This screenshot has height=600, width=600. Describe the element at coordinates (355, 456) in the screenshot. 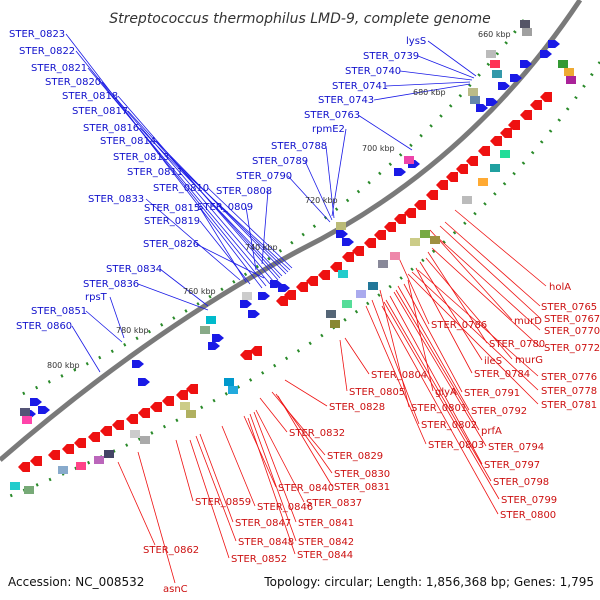

I see `reverse-gene-label: STER_0829` at that location.